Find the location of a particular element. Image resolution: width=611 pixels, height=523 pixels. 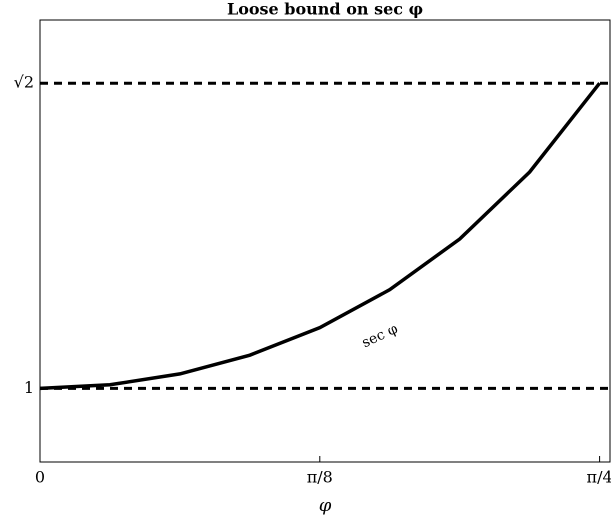

x-tick-label: π/4 is located at coordinates (599, 477).